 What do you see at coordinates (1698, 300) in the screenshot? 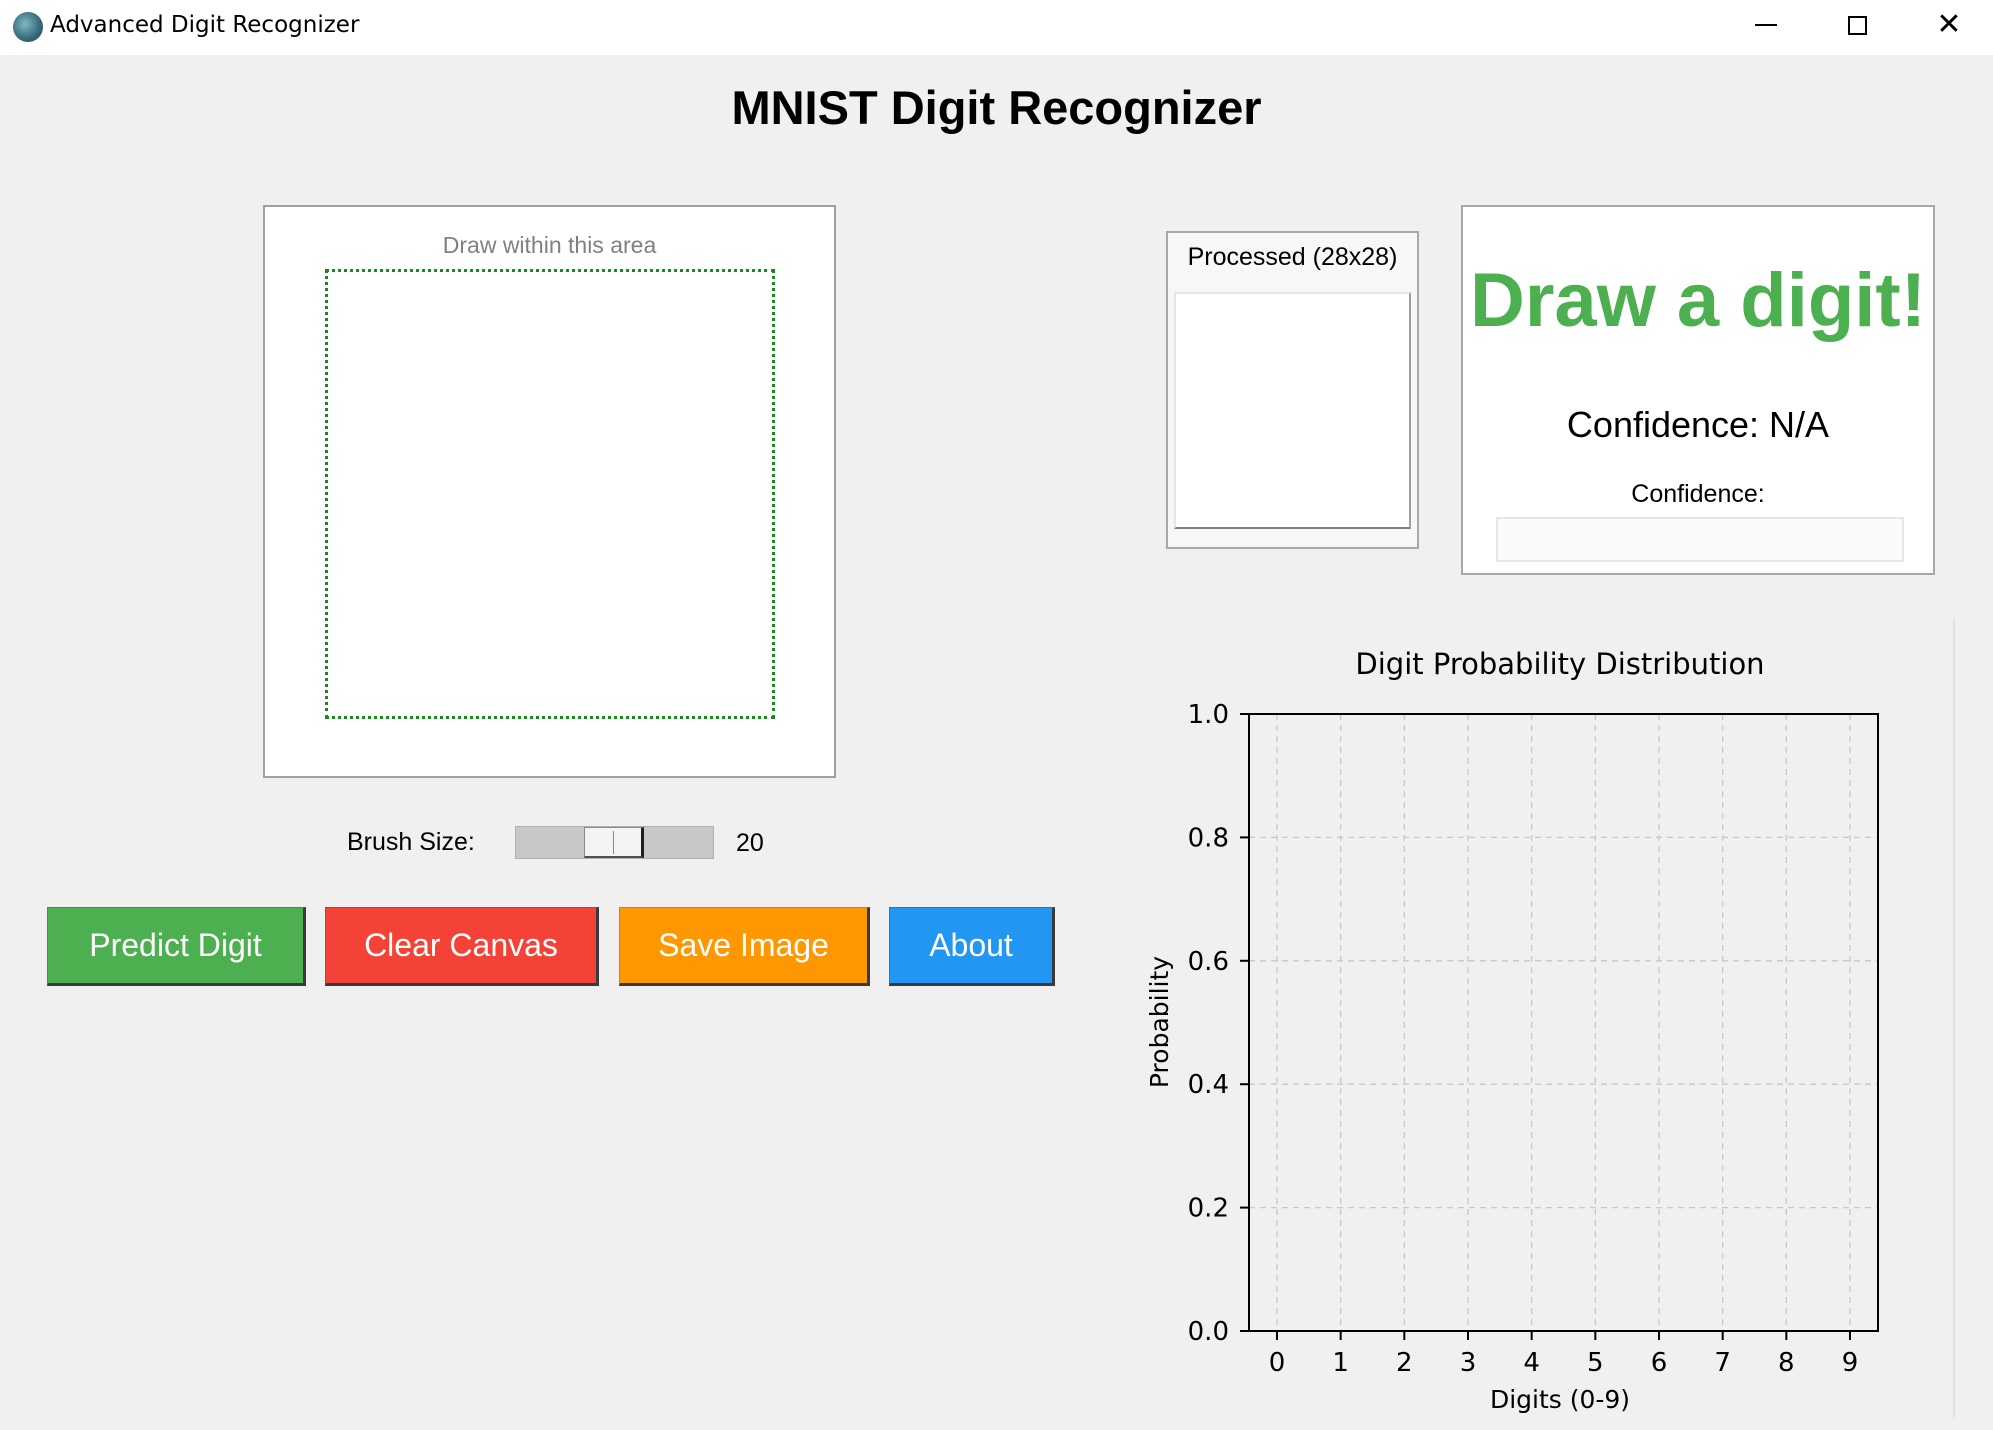
I see `prediction-text: Draw a digit!` at bounding box center [1698, 300].